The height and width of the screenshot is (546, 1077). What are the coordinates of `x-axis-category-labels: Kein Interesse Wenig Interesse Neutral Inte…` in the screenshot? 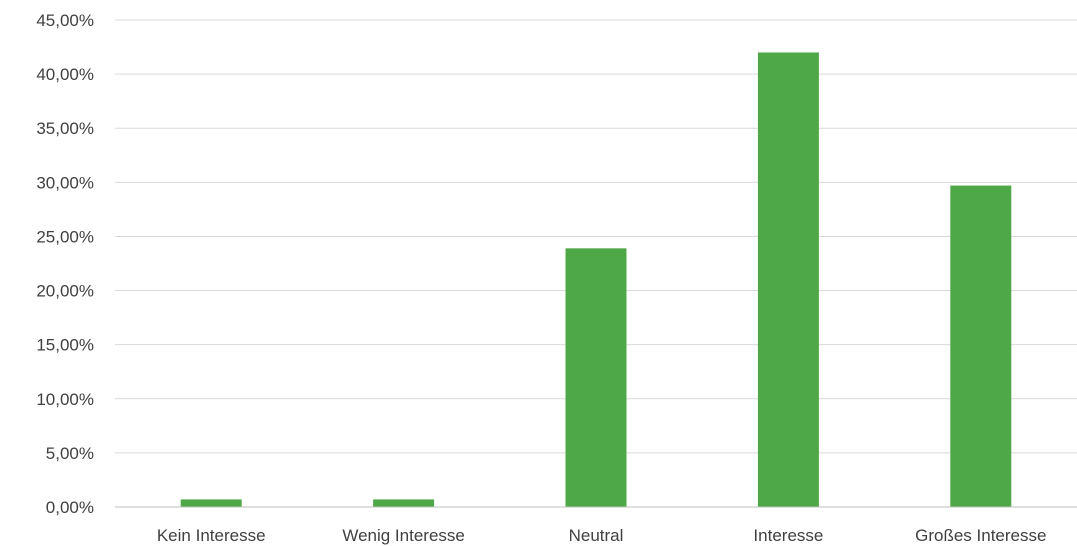 It's located at (602, 535).